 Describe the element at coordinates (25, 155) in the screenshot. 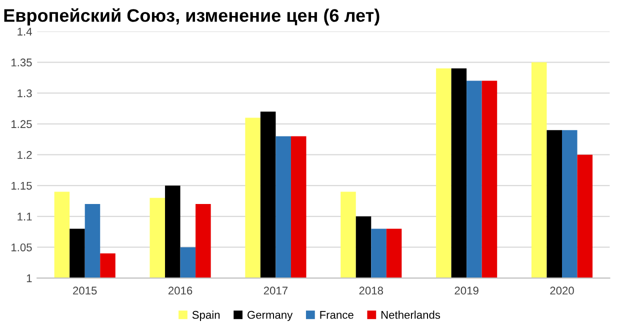

I see `y-tick-label: 1.2` at that location.